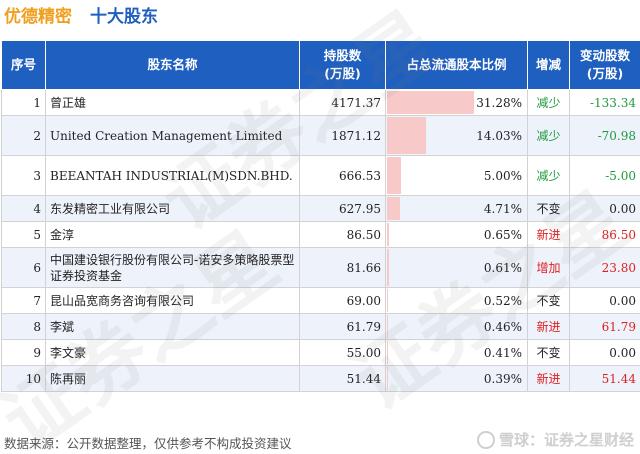 This screenshot has height=454, width=640. What do you see at coordinates (502, 234) in the screenshot?
I see `ratio-value: 0.65%` at bounding box center [502, 234].